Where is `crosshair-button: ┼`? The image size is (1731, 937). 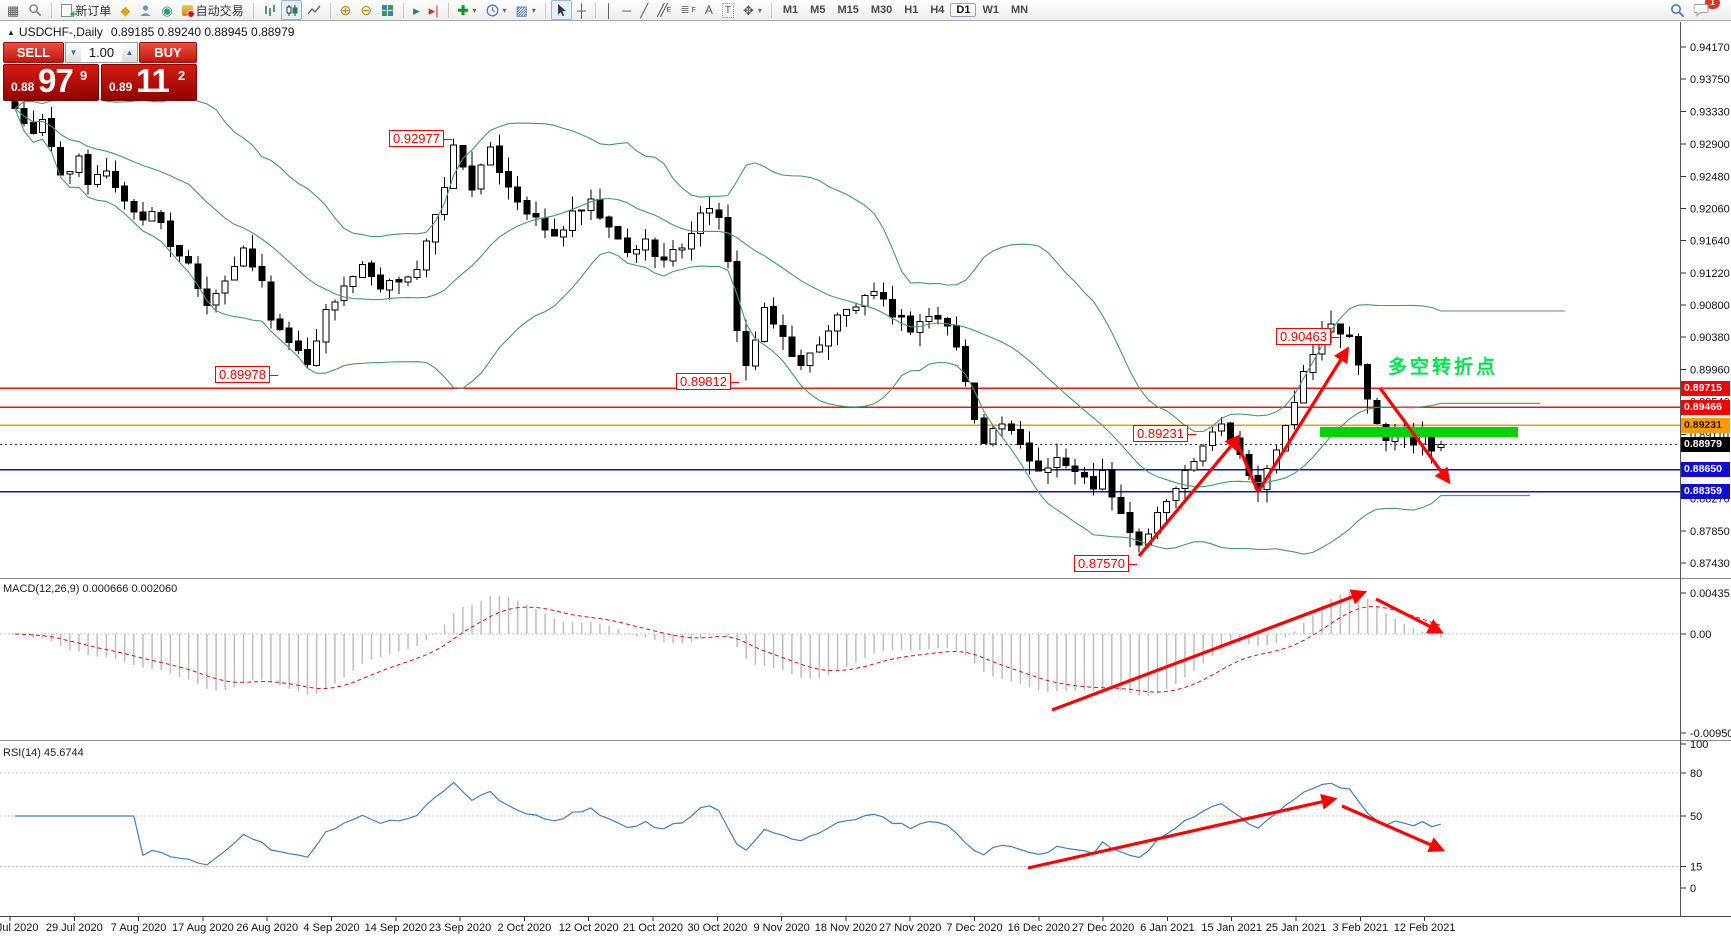
crosshair-button: ┼ is located at coordinates (581, 10).